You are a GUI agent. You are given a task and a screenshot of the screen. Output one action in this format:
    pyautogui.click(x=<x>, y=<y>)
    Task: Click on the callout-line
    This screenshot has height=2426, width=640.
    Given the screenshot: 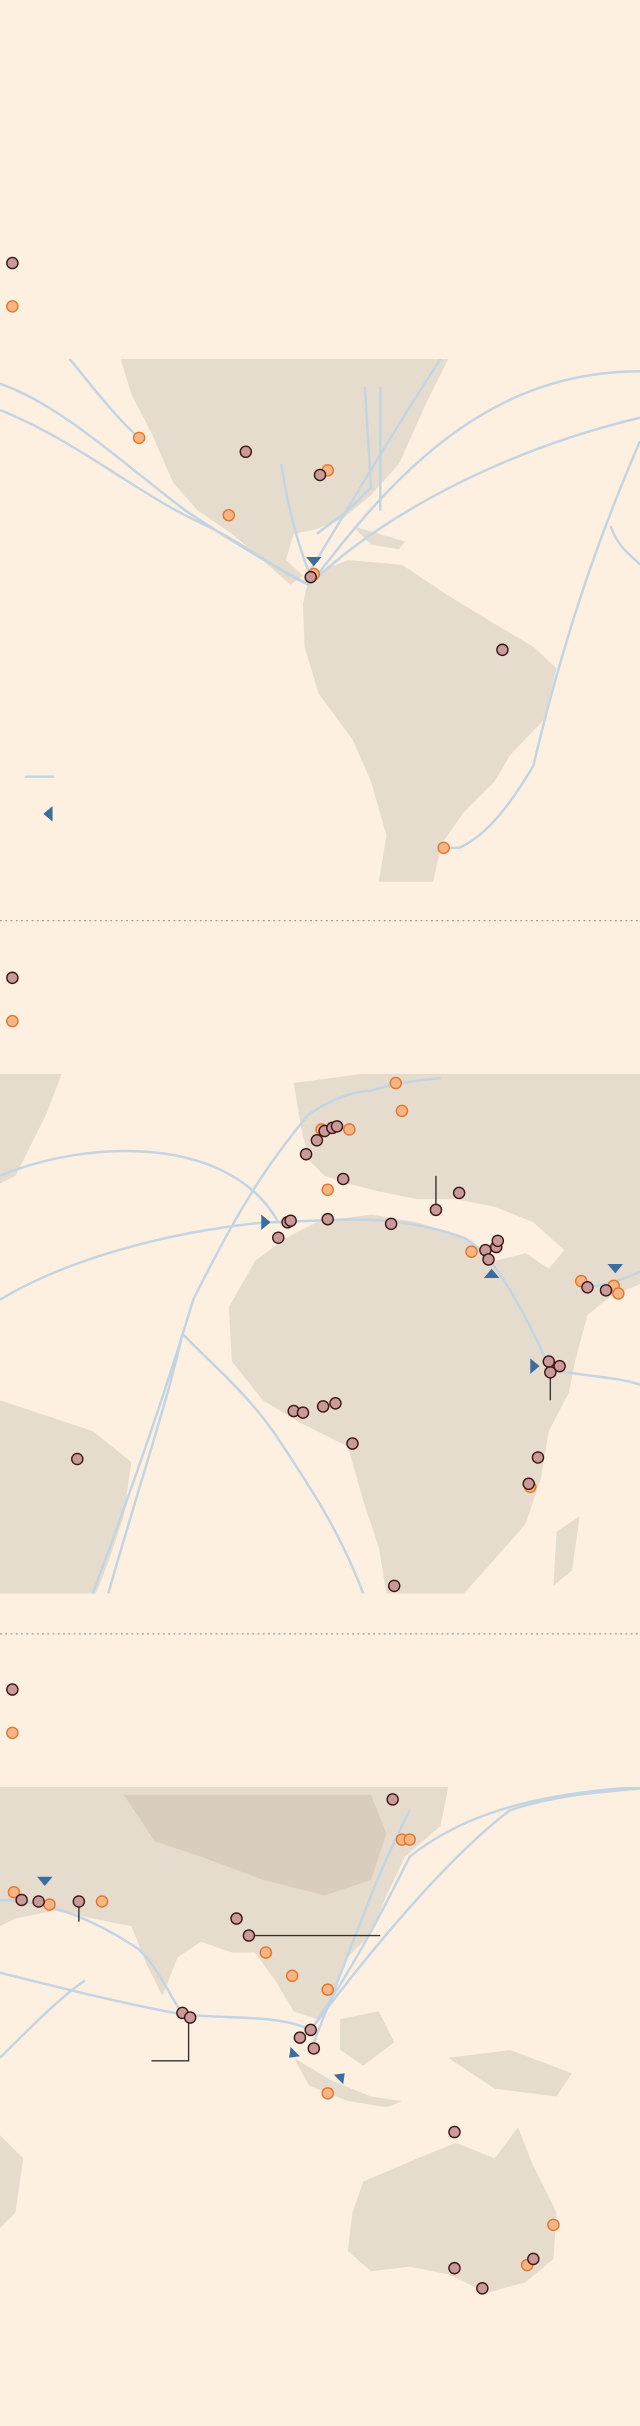 What is the action you would take?
    pyautogui.click(x=170, y=2039)
    